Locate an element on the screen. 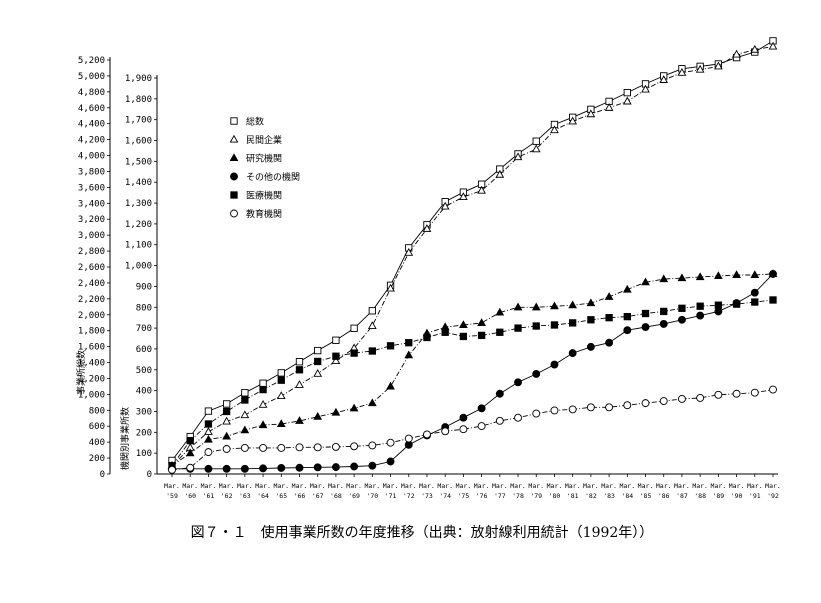 The width and height of the screenshot is (821, 603). x-axis-tick-label: '61 is located at coordinates (209, 496).